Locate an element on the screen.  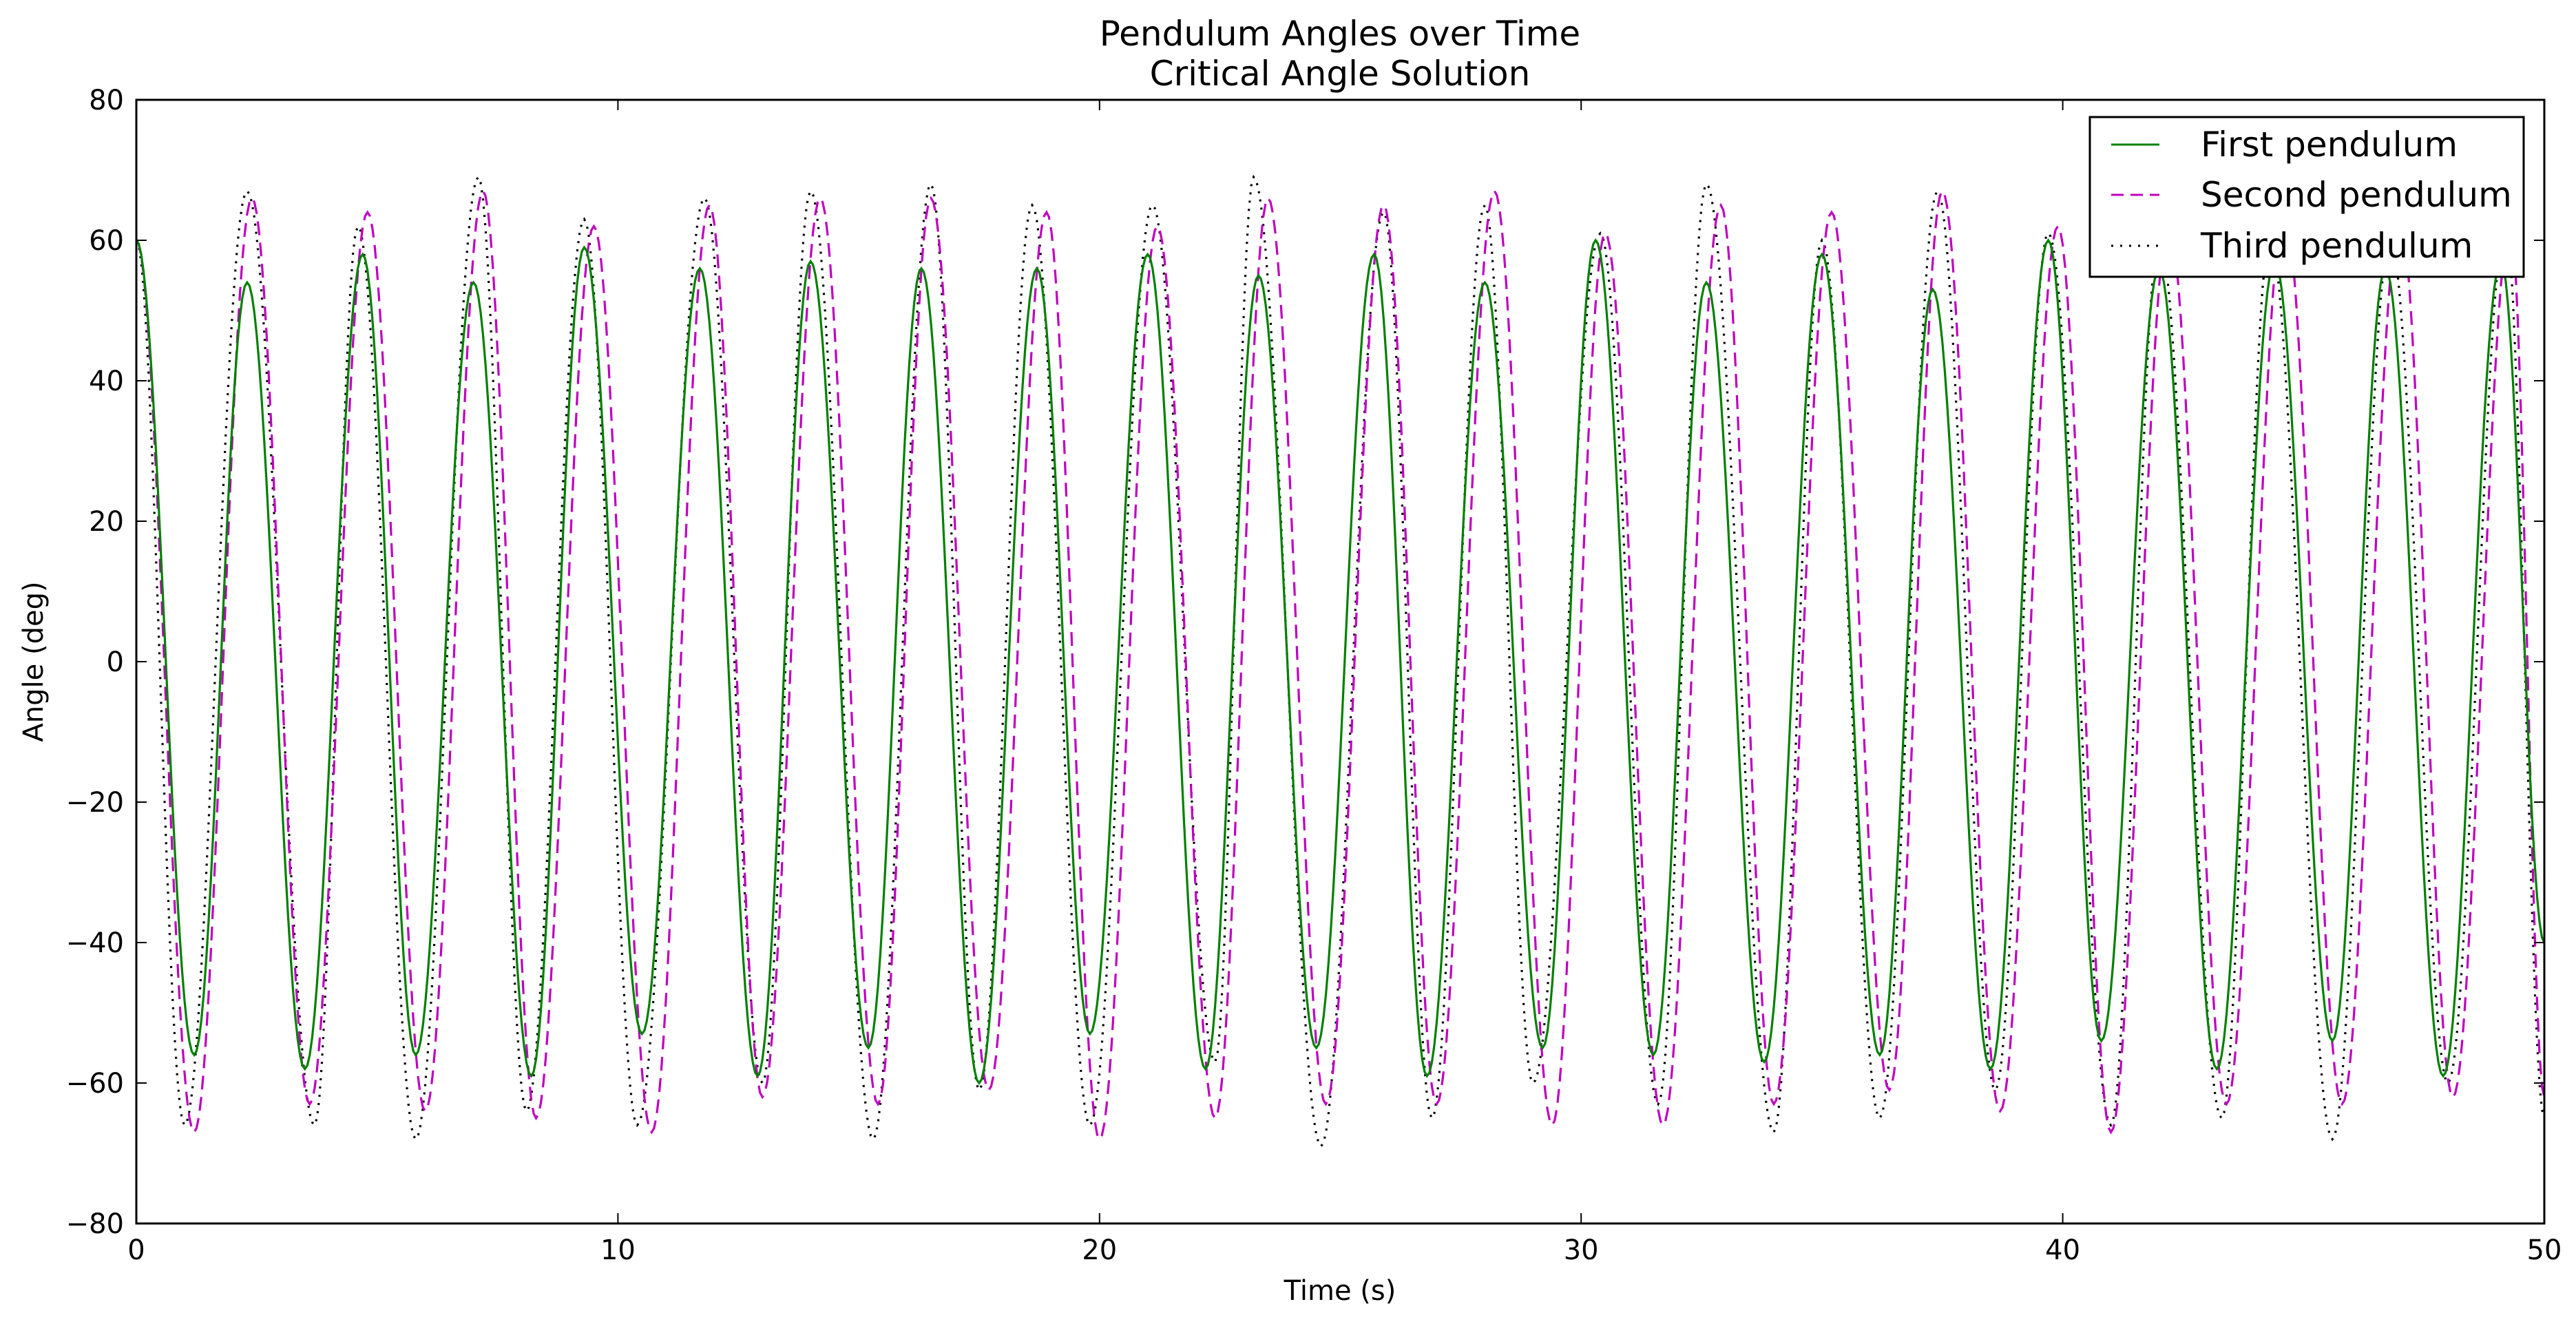
x-tick-label: 20 is located at coordinates (1099, 1250).